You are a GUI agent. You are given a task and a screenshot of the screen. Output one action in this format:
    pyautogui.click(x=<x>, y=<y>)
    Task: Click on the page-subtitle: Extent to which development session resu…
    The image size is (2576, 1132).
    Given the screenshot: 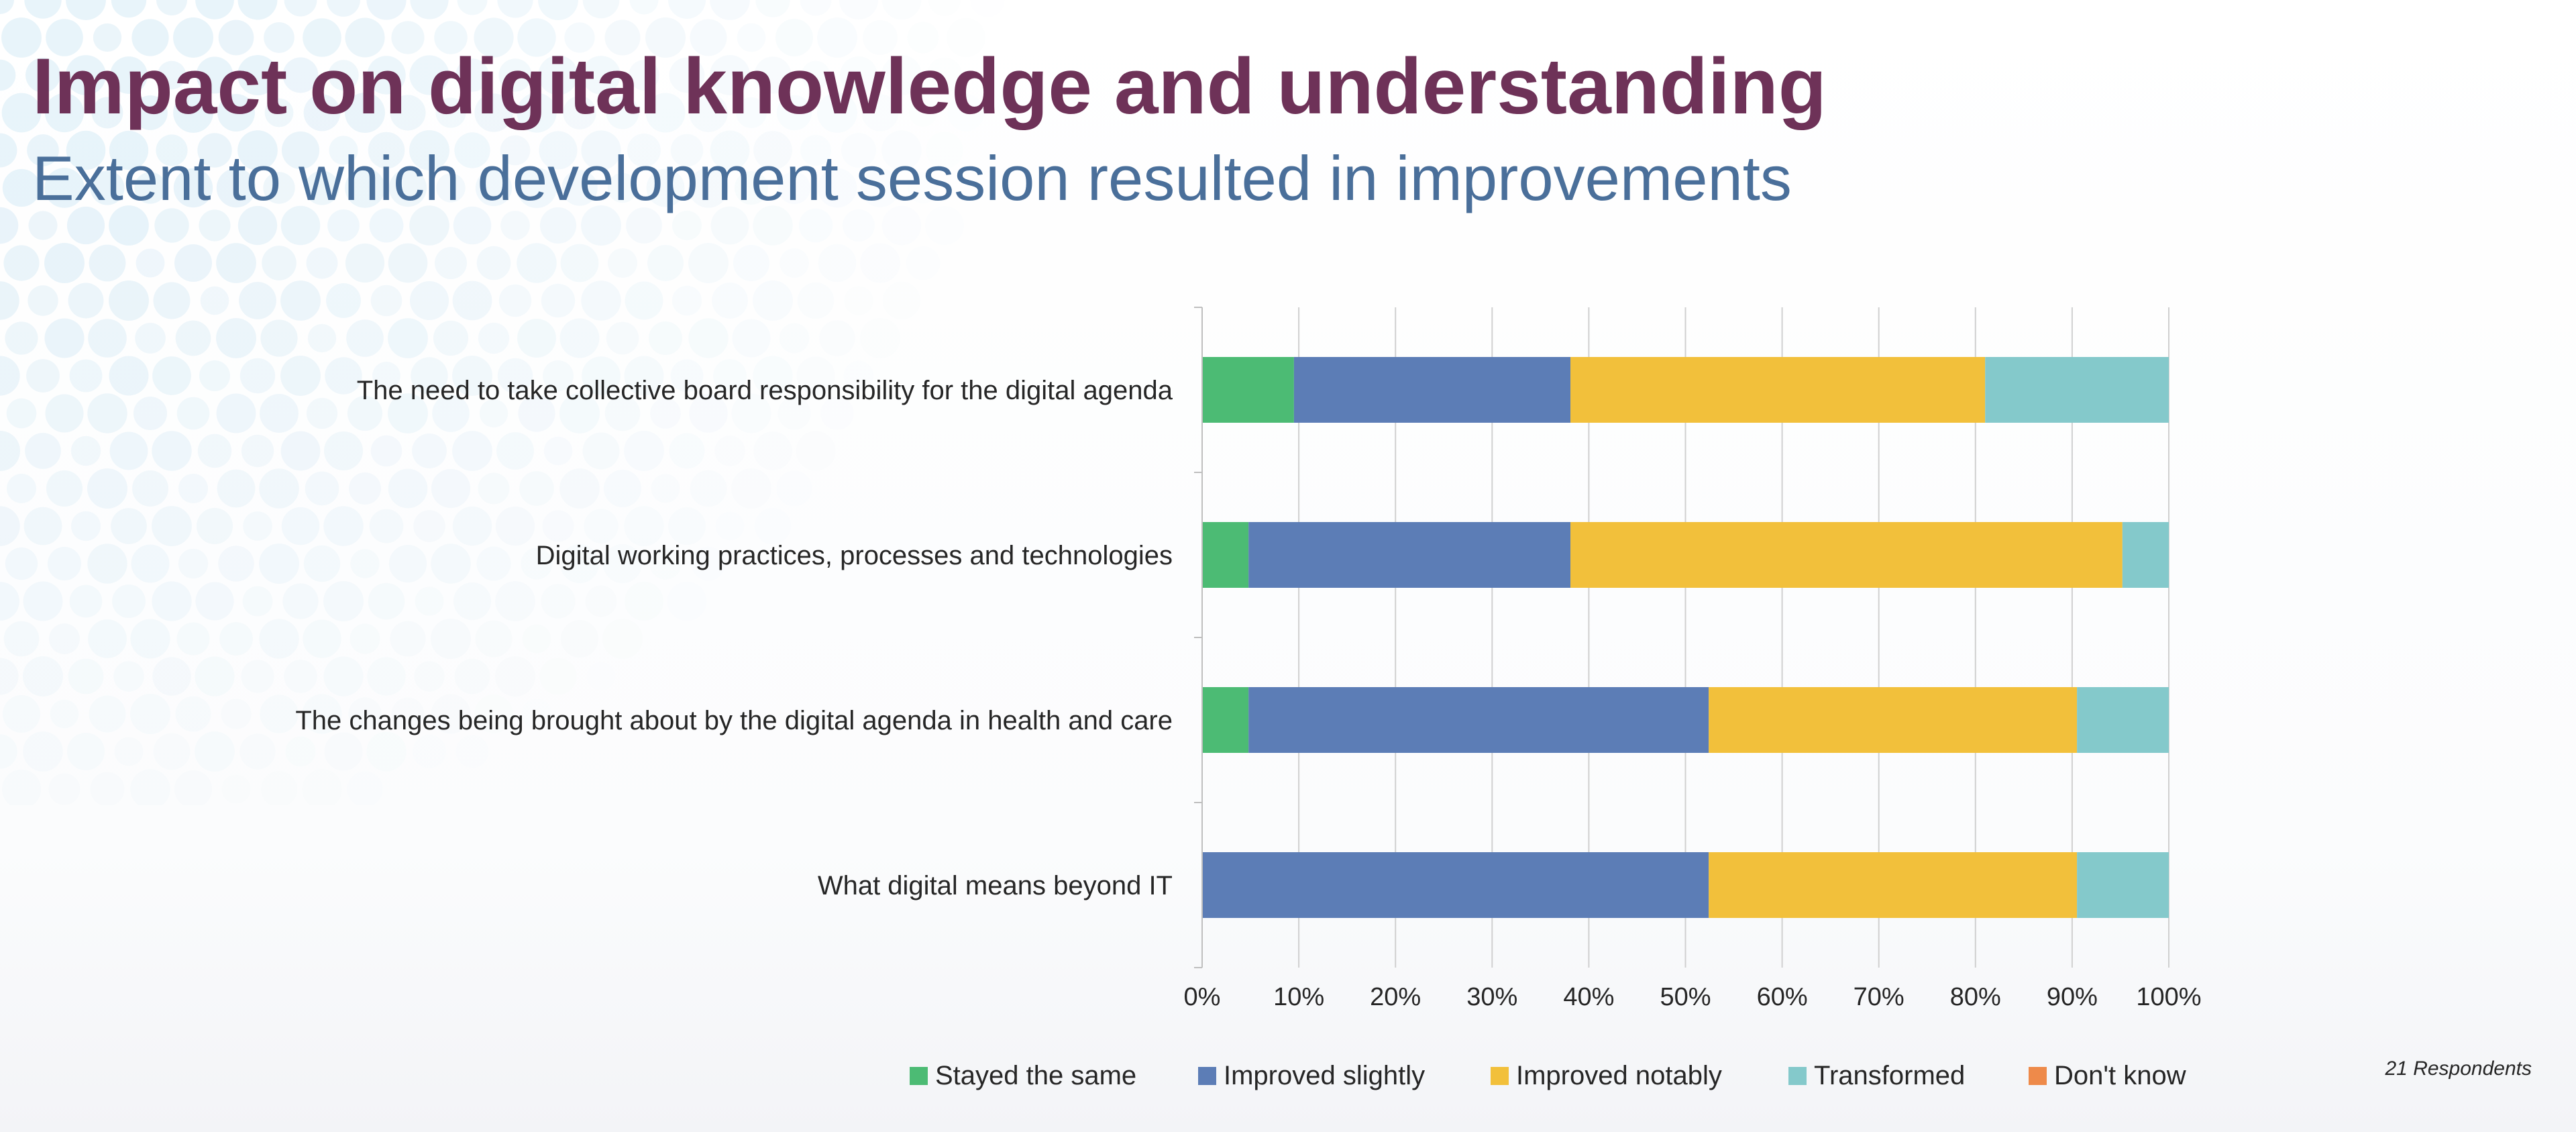 What is the action you would take?
    pyautogui.click(x=912, y=178)
    